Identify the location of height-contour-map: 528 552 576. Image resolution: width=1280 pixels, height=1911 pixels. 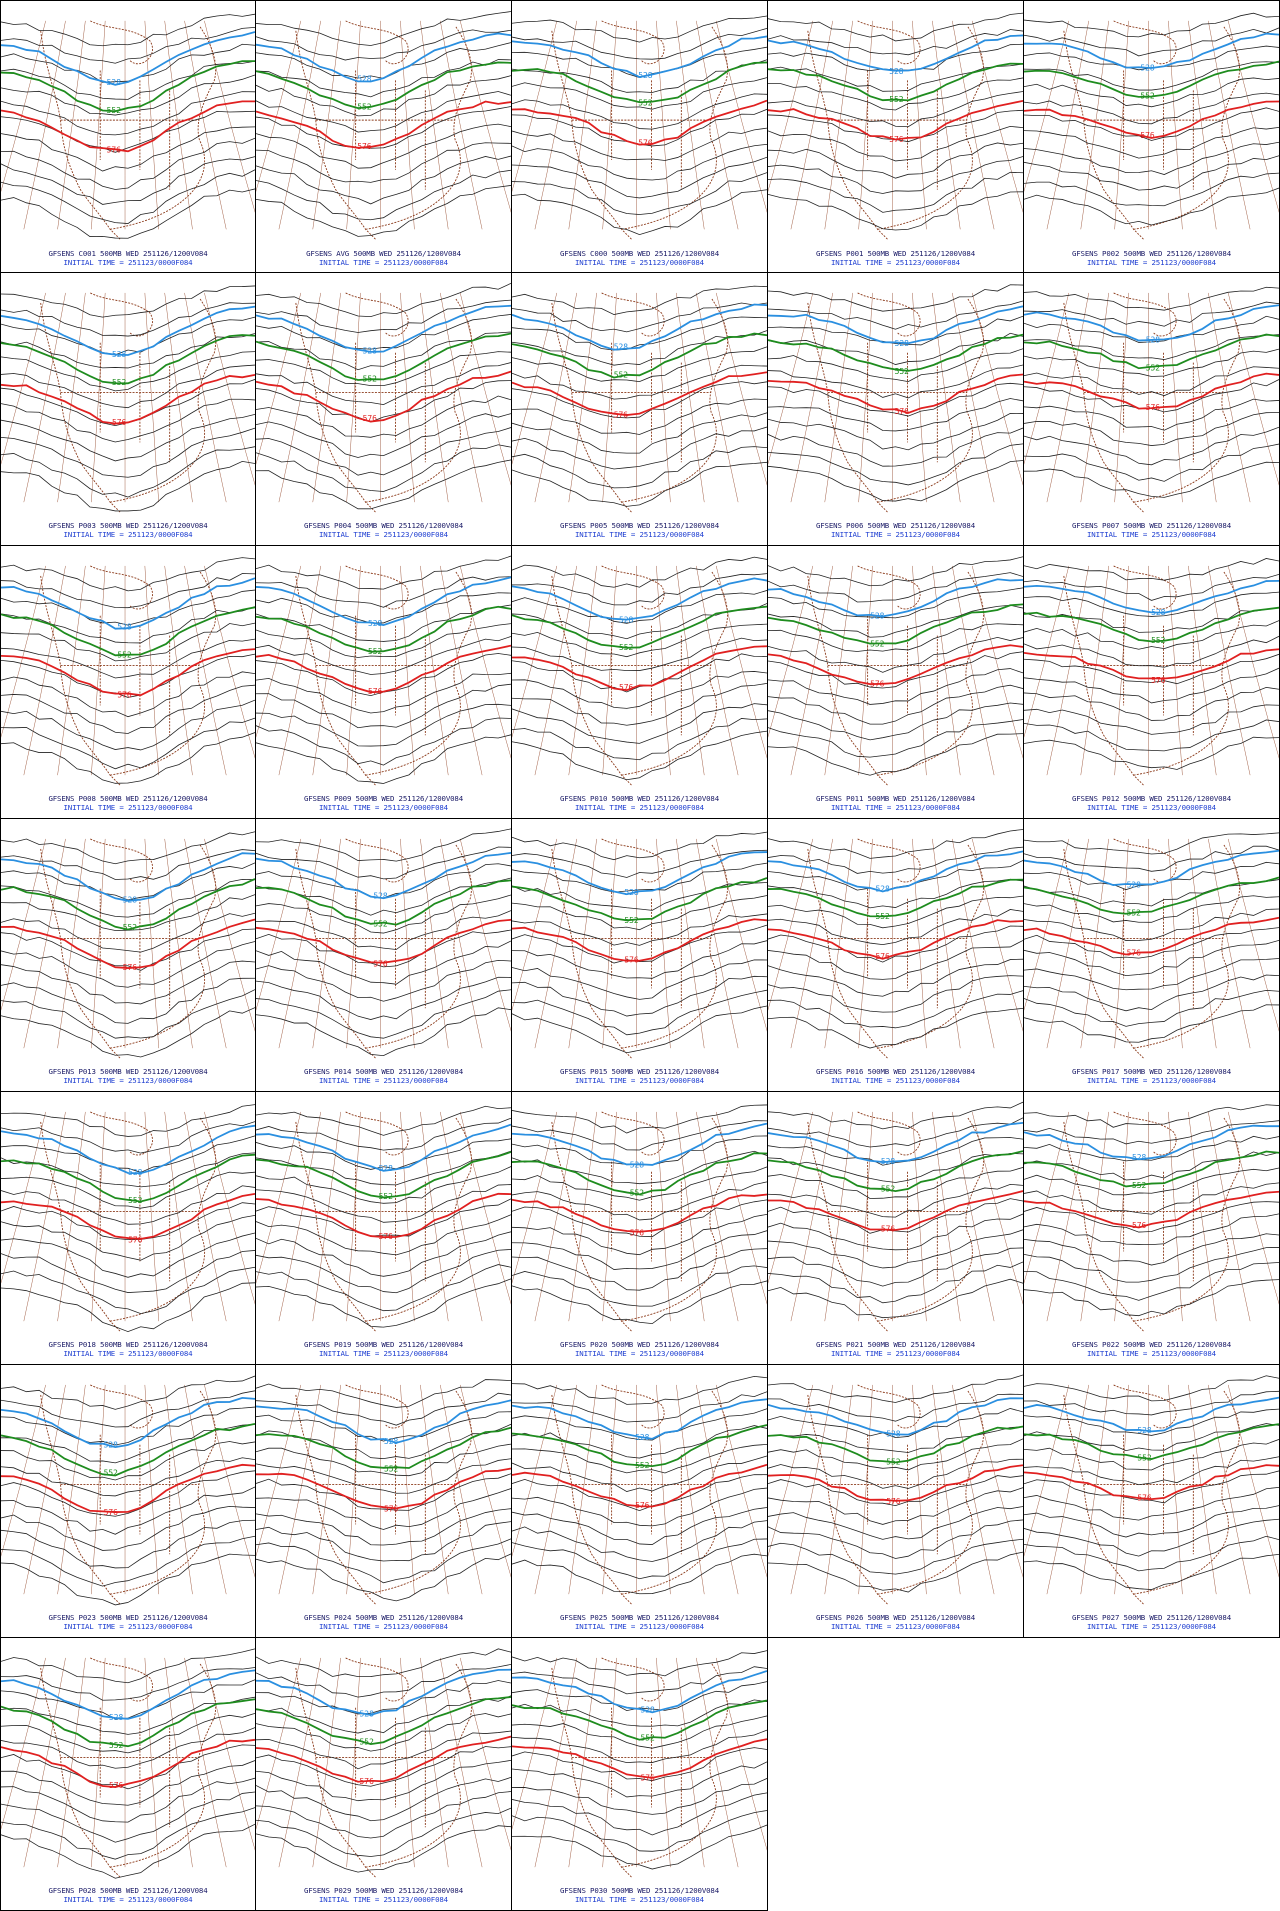
(128, 399).